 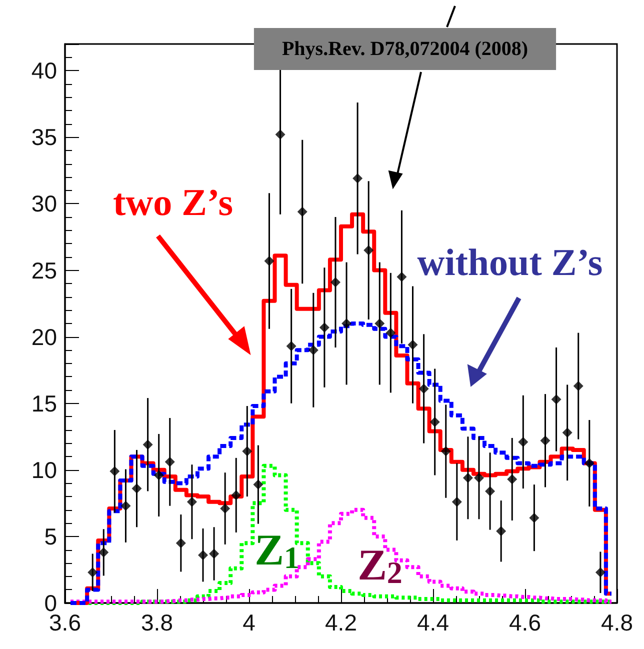 What do you see at coordinates (157, 623) in the screenshot?
I see `x-tick-label: 3.8` at bounding box center [157, 623].